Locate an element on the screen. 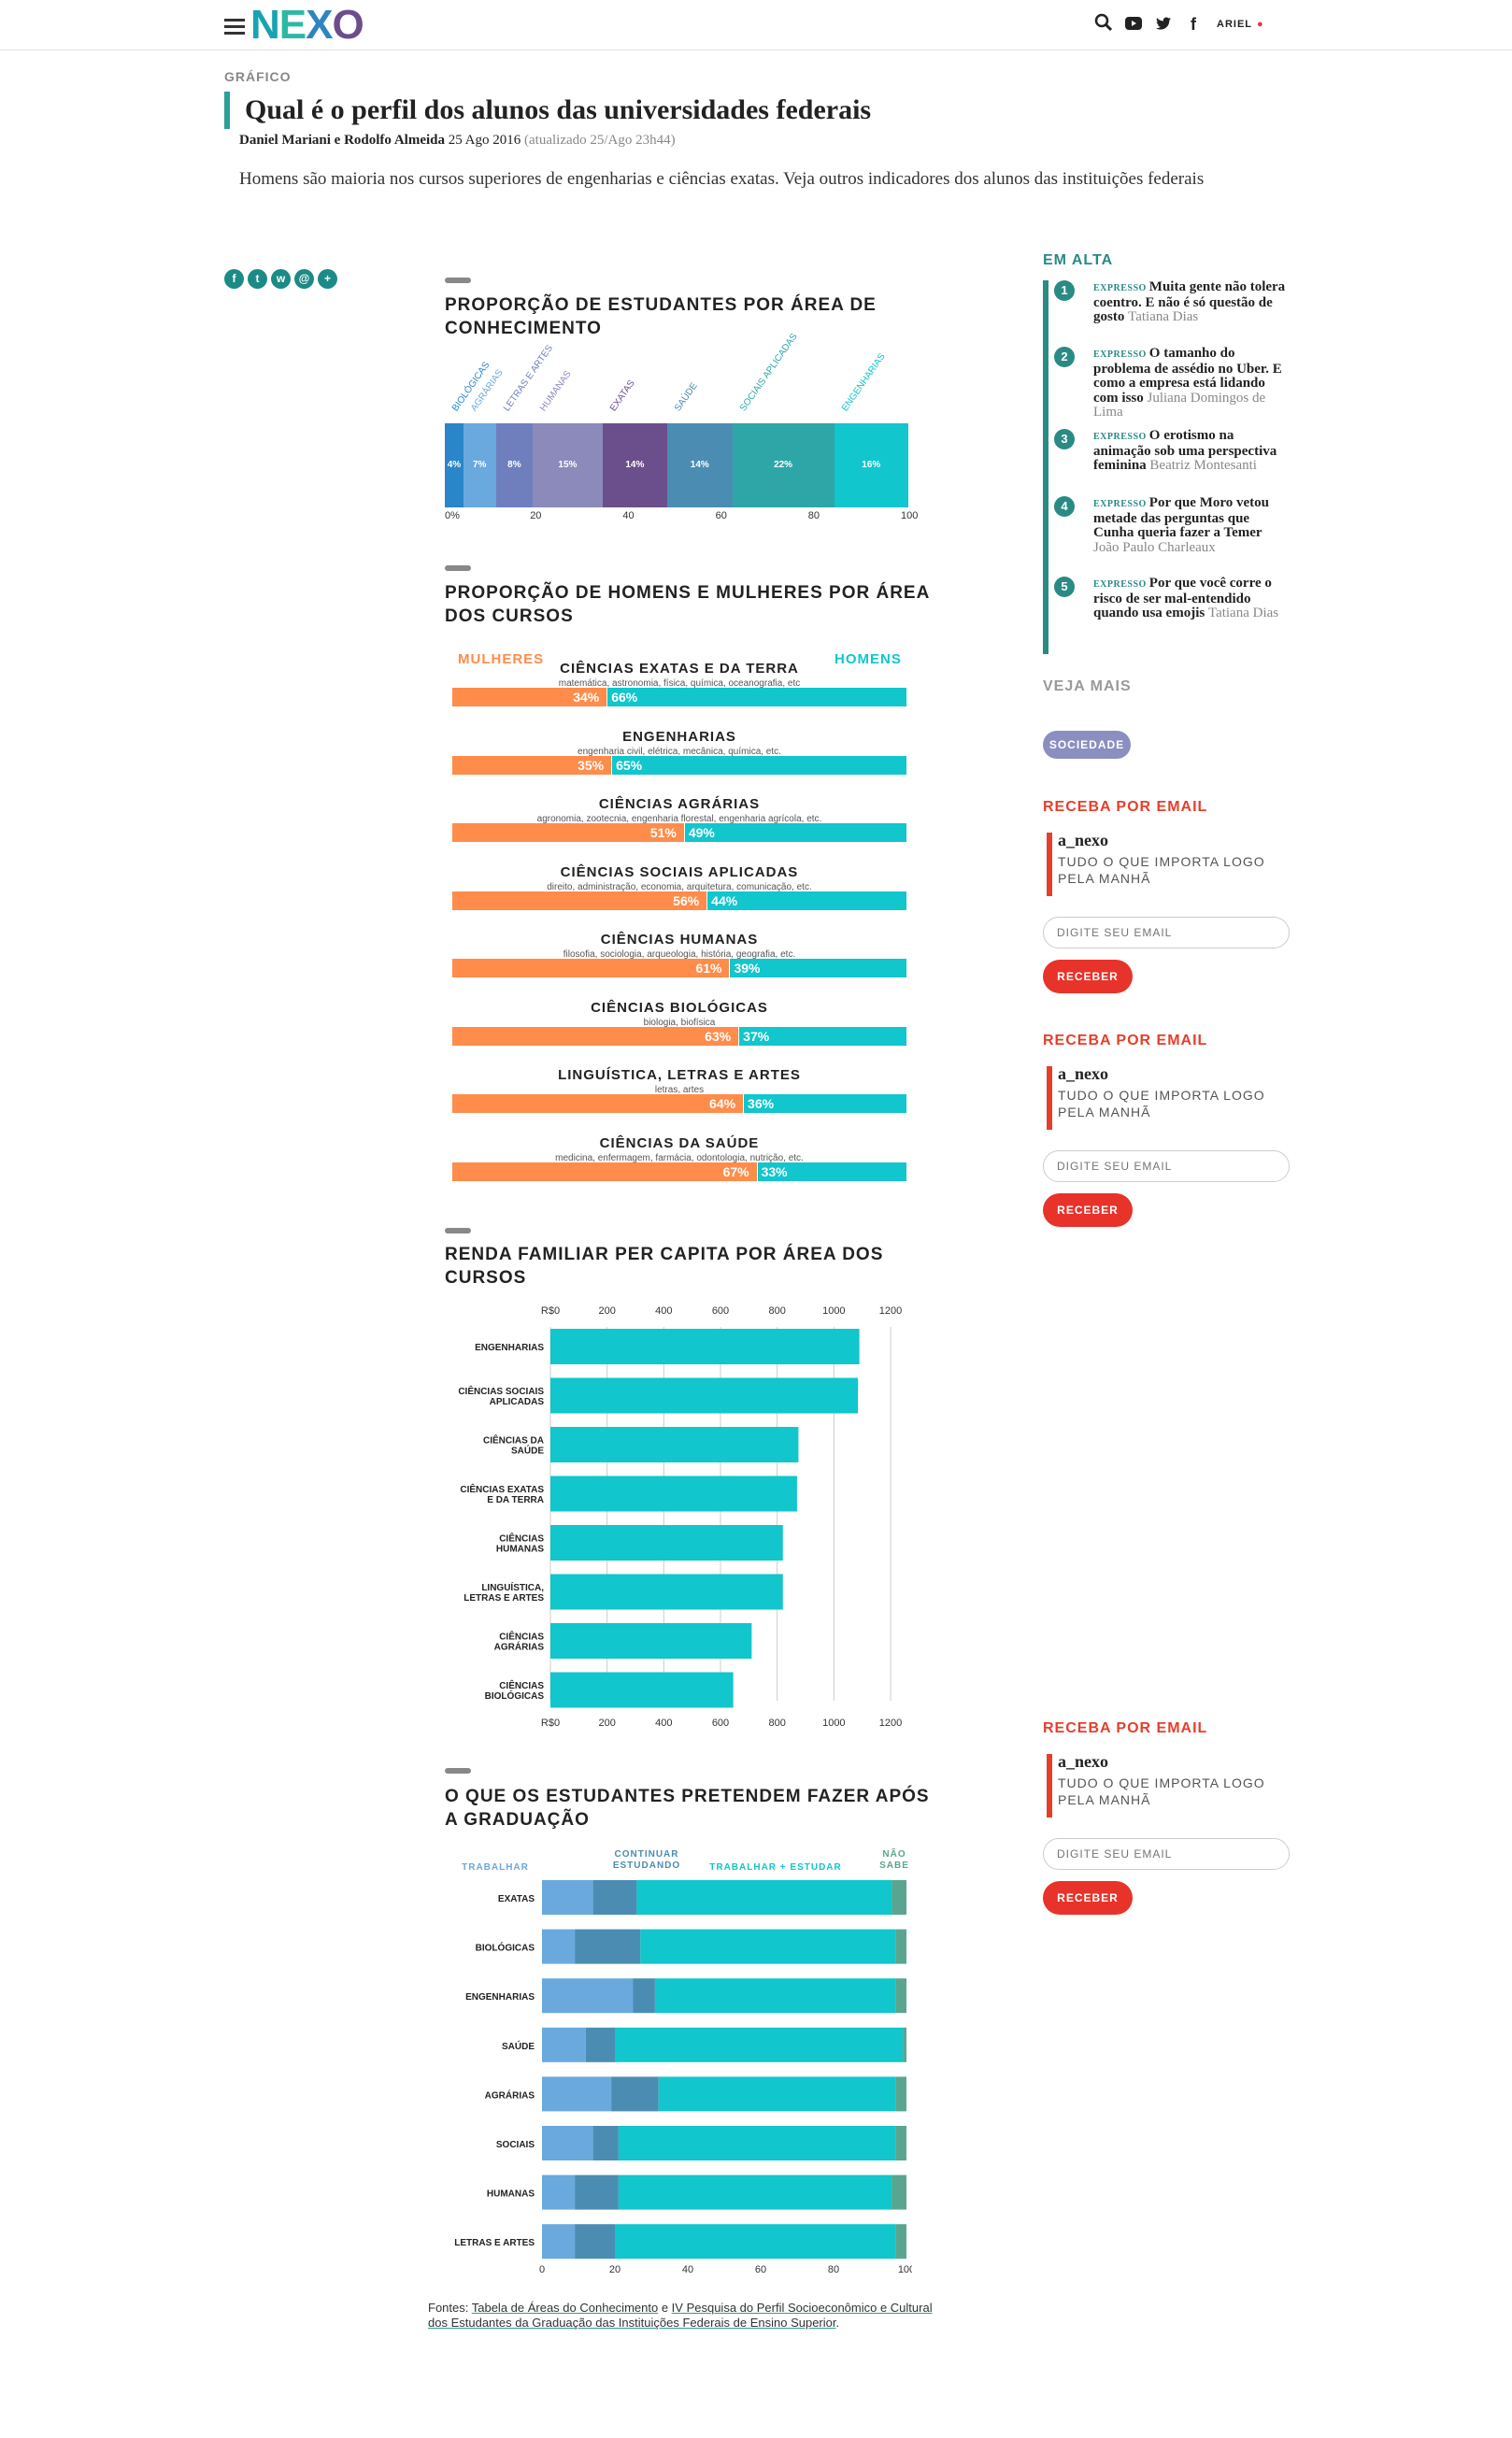 This screenshot has height=2438, width=1512. category-label: CIÊNCIAS is located at coordinates (521, 1685).